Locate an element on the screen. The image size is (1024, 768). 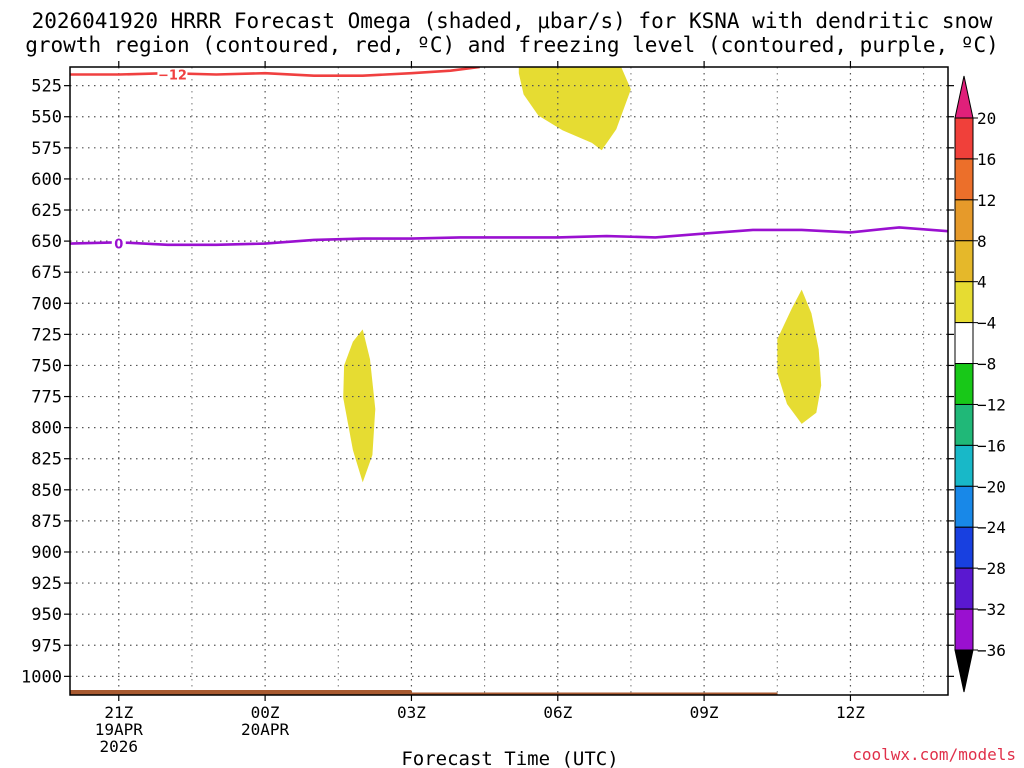
y-tick-label: 550 is located at coordinates (46, 118).